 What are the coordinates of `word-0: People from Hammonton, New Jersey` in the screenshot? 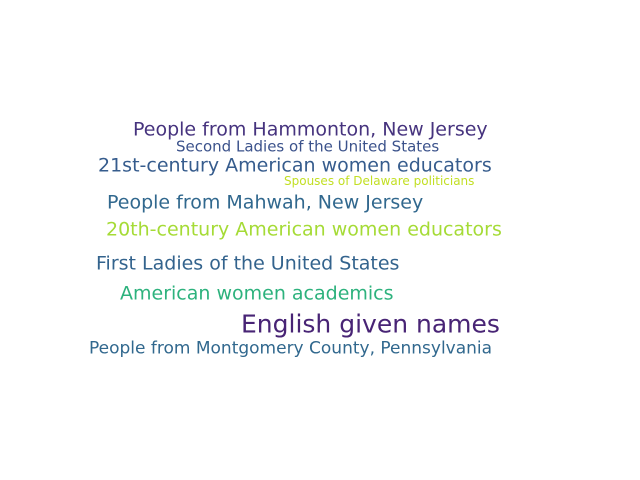 It's located at (310, 129).